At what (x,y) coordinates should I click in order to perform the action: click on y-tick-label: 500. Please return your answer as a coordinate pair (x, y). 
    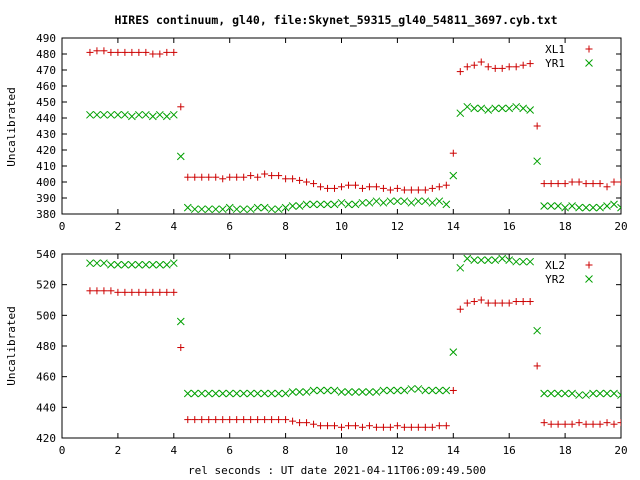
    Looking at the image, I should click on (46, 315).